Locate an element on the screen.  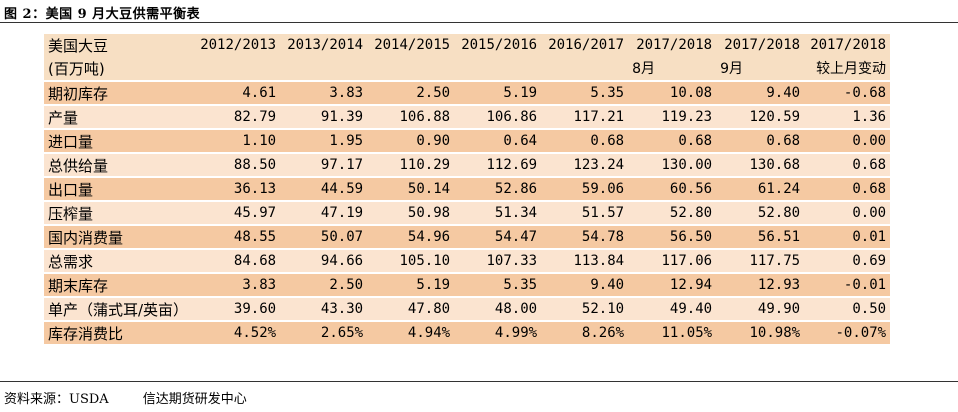
table-cell: 106.86 is located at coordinates (498, 117).